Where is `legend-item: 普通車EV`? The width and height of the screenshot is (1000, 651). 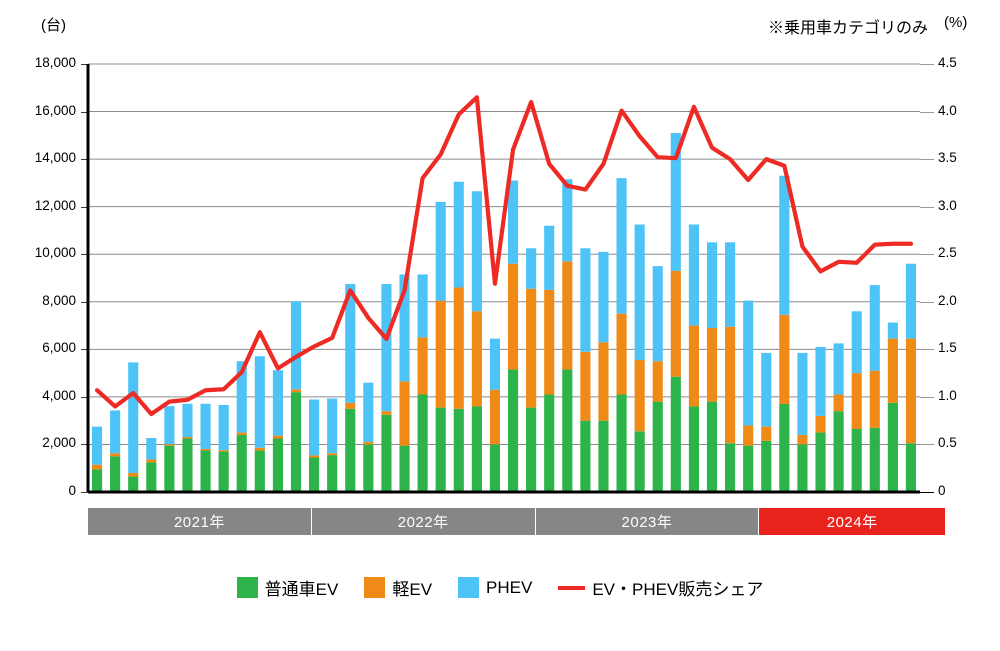 legend-item: 普通車EV is located at coordinates (287, 587).